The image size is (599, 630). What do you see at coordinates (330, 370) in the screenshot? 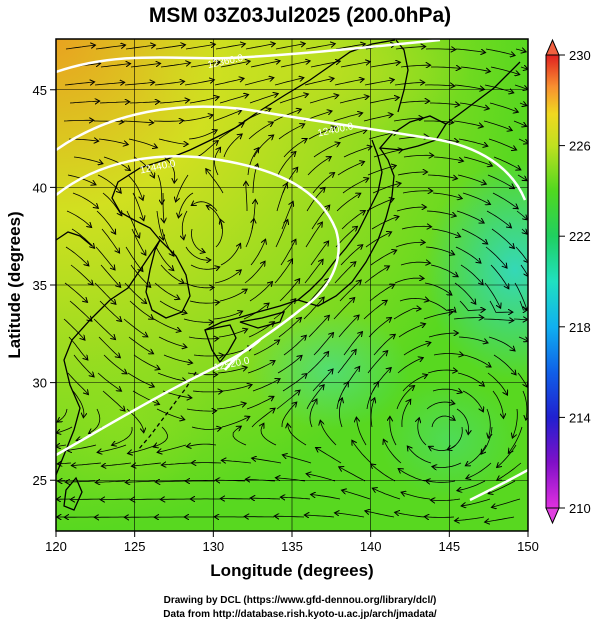
I see `cool-region-central` at bounding box center [330, 370].